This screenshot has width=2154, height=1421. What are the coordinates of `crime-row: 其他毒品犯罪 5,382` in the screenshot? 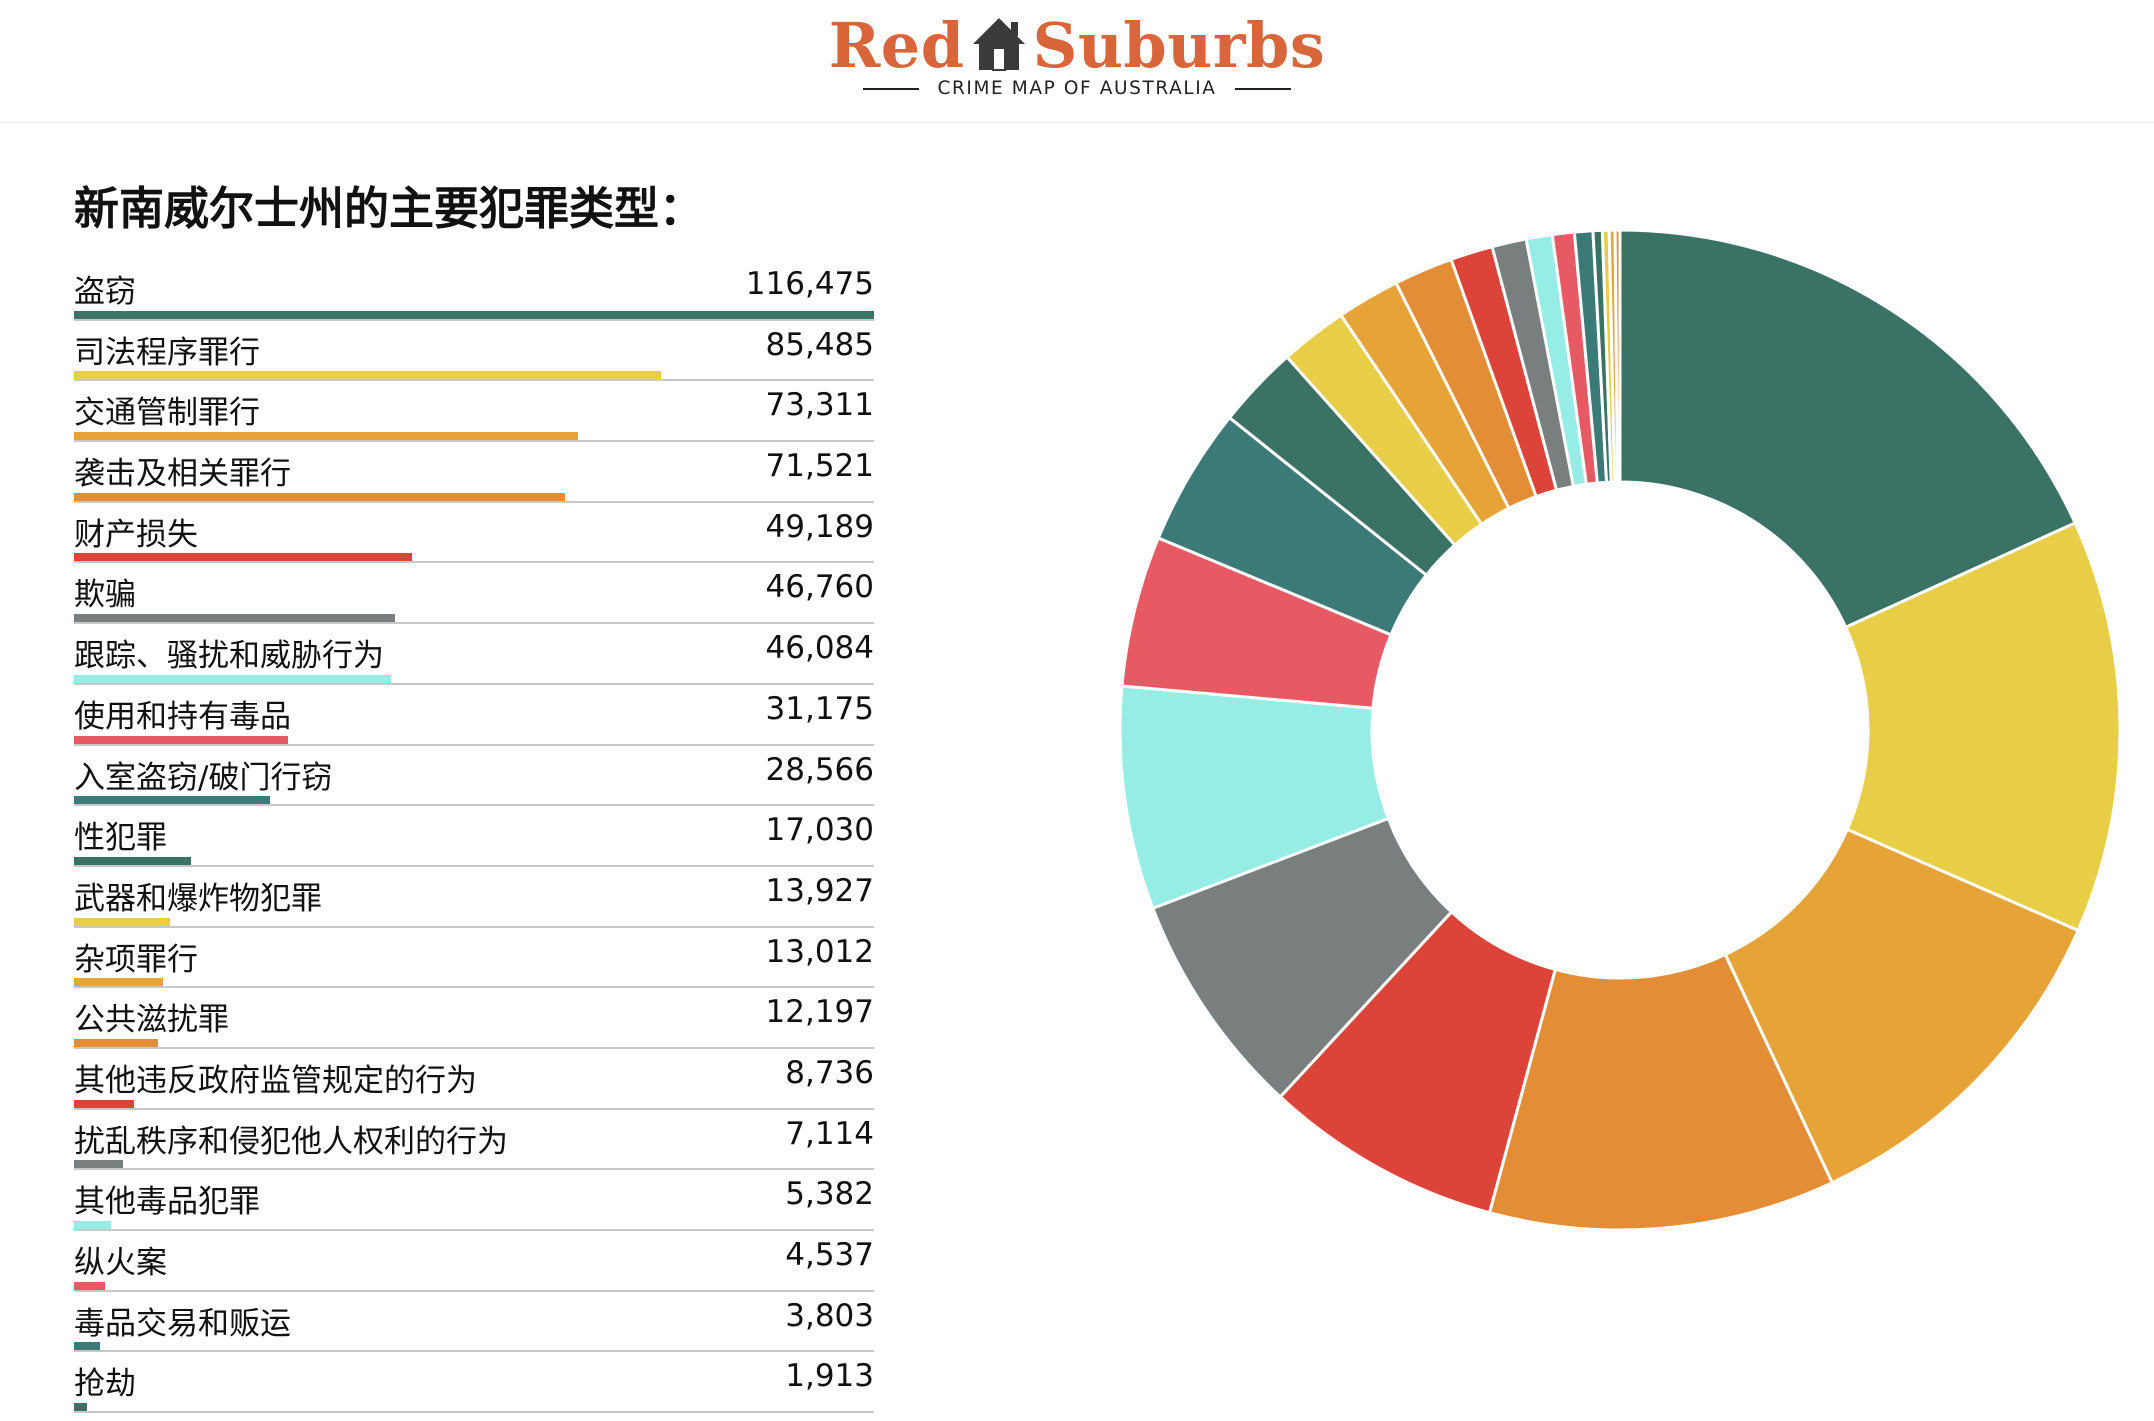 It's located at (474, 1200).